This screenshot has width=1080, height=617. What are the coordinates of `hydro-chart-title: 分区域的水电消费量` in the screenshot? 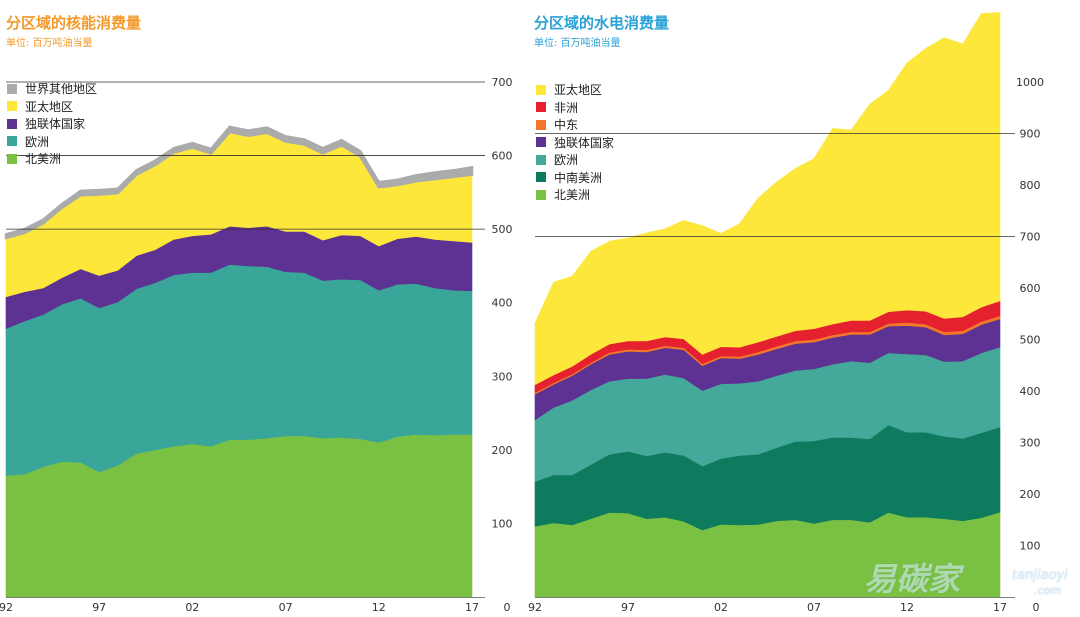 It's located at (602, 23).